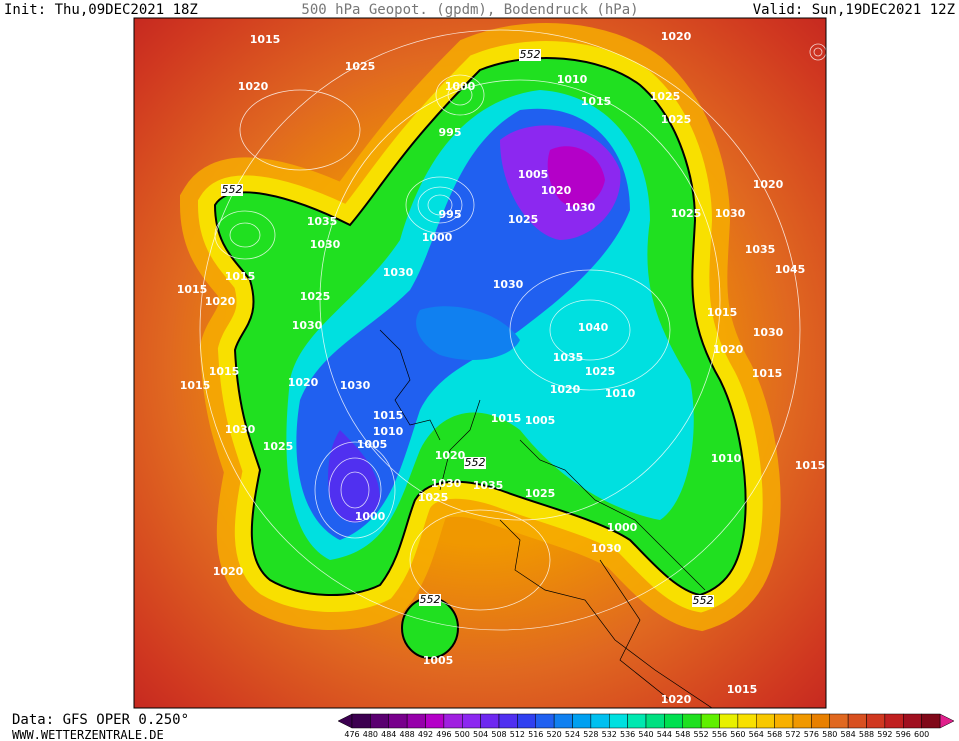  What do you see at coordinates (854, 10) in the screenshot?
I see `valid-time: Valid: Sun,19DEC2021 12Z` at bounding box center [854, 10].